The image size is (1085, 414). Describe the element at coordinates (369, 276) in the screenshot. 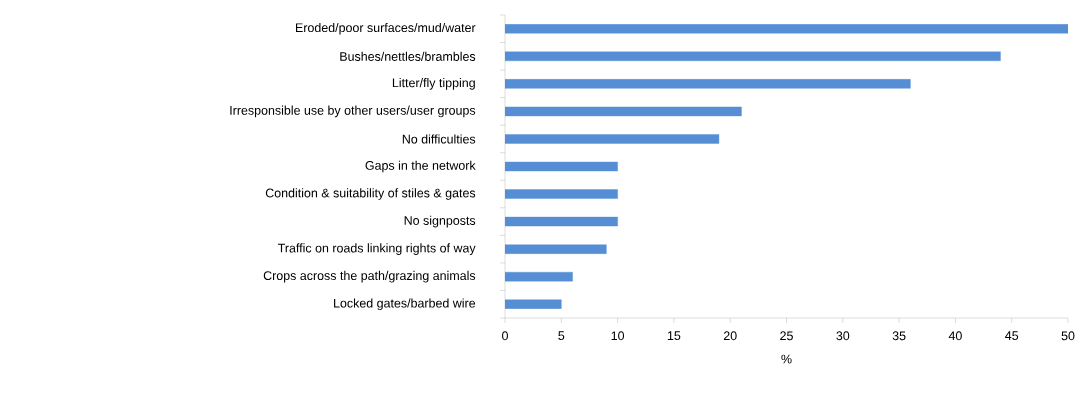

I see `y-tick-label: Crops across the path/grazing animals` at that location.